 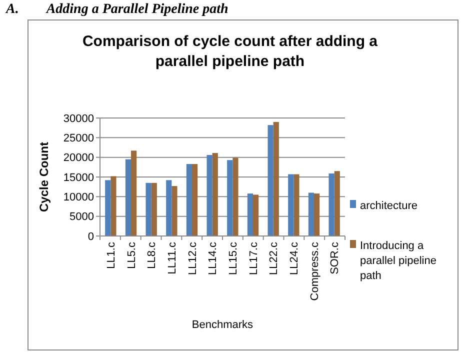 What do you see at coordinates (152, 255) in the screenshot?
I see `x-tick-label: LL8.c` at bounding box center [152, 255].